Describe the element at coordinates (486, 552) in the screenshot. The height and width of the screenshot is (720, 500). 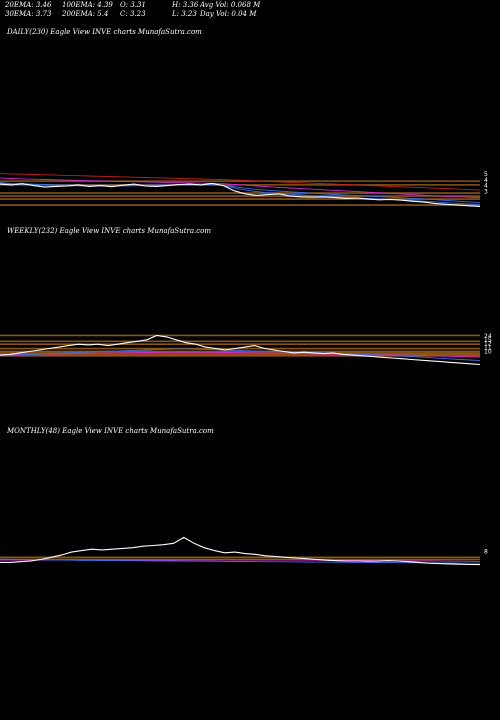
I see `y-tick-label: 8` at that location.